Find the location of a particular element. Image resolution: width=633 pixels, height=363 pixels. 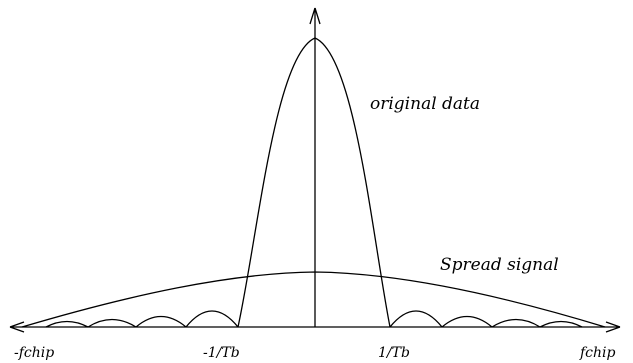

original-data-side-lobes is located at coordinates (314, 319).